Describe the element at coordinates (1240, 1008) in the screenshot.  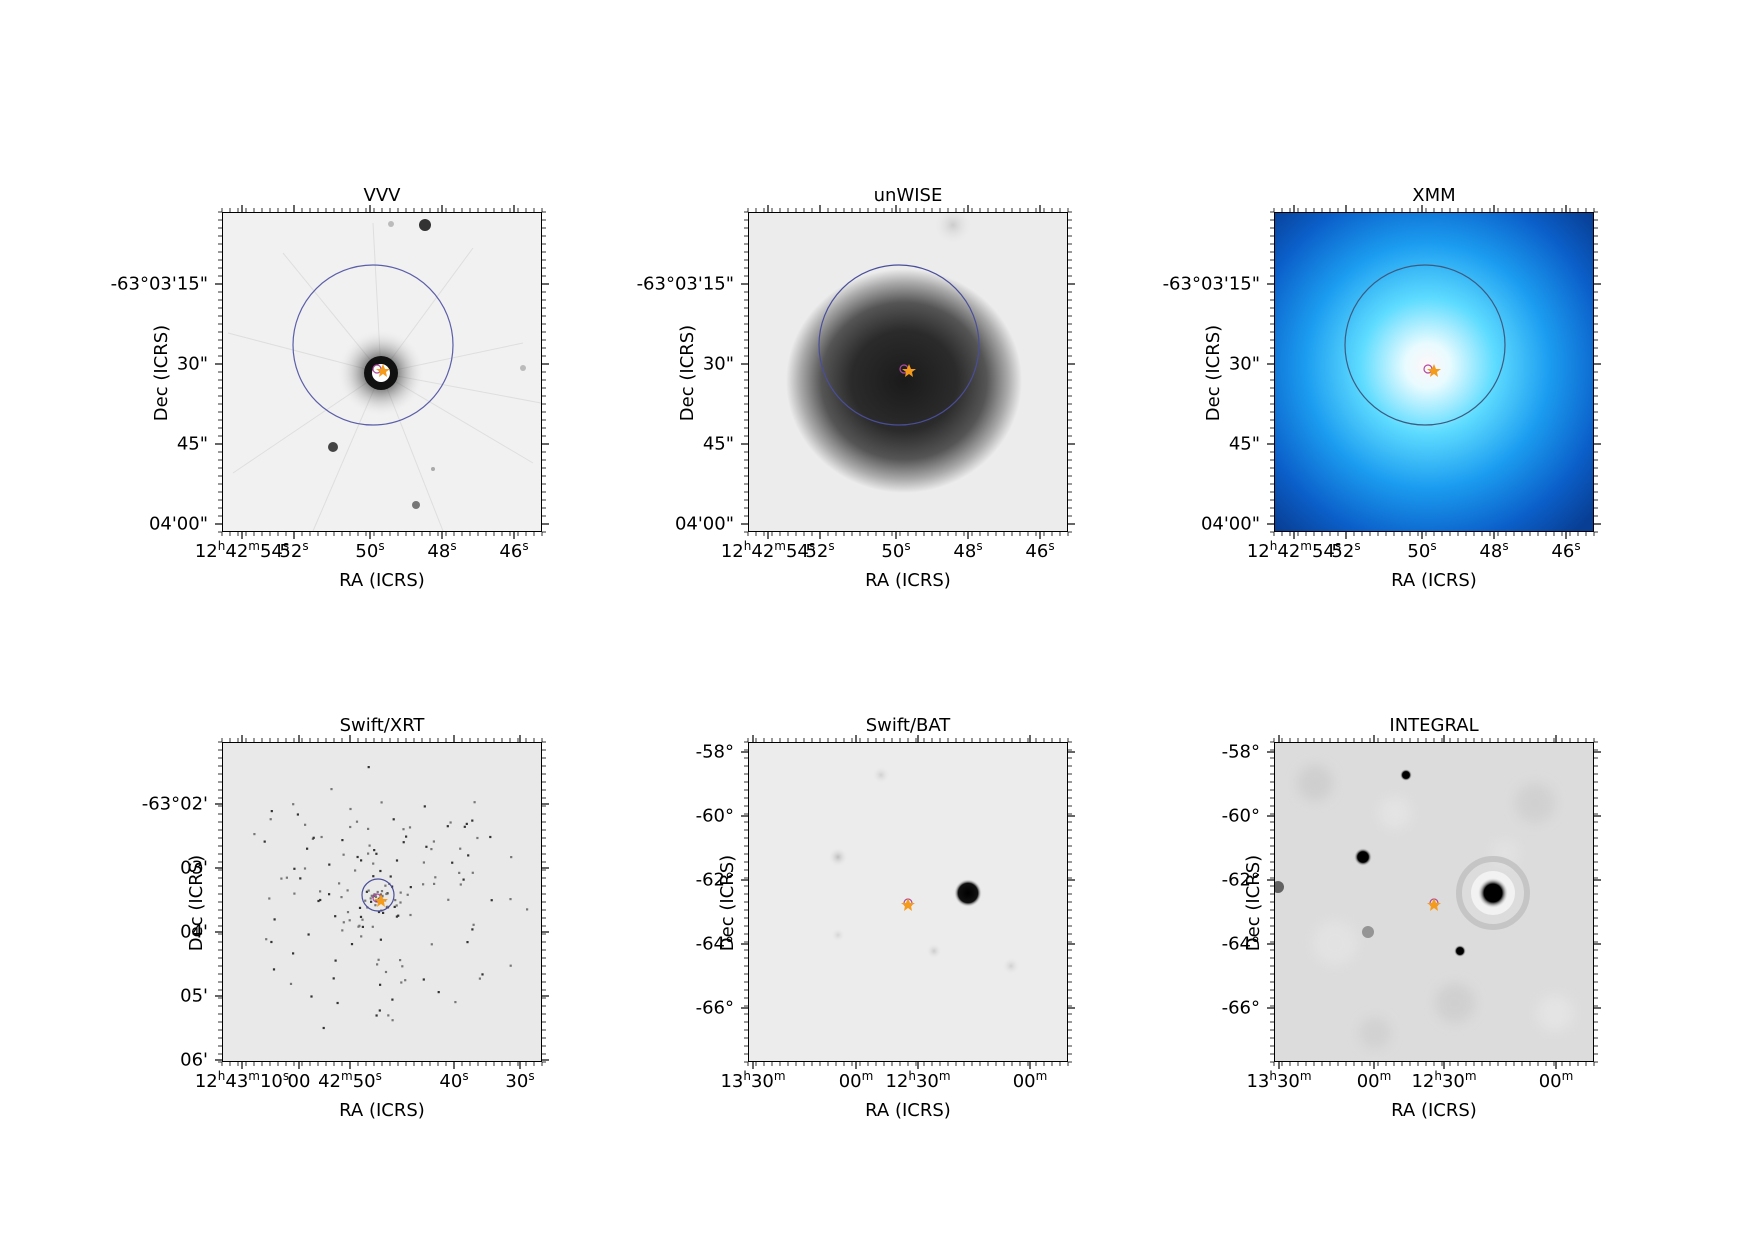
I see `y-tick-label: -66°` at that location.